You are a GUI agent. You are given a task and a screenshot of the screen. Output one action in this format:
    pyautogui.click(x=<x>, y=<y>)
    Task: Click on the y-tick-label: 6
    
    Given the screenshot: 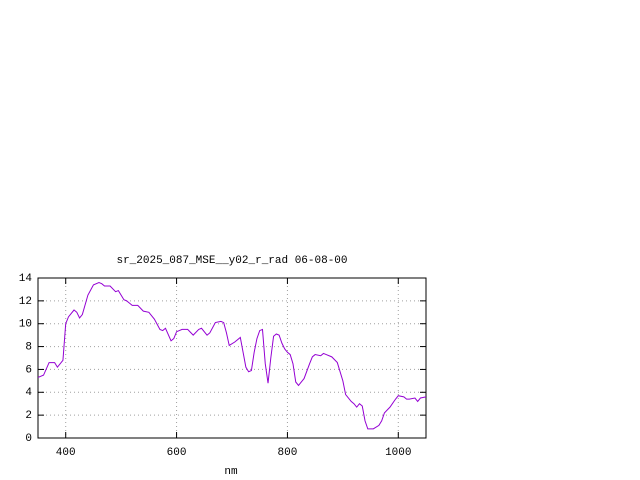 What is the action you would take?
    pyautogui.click(x=28, y=370)
    